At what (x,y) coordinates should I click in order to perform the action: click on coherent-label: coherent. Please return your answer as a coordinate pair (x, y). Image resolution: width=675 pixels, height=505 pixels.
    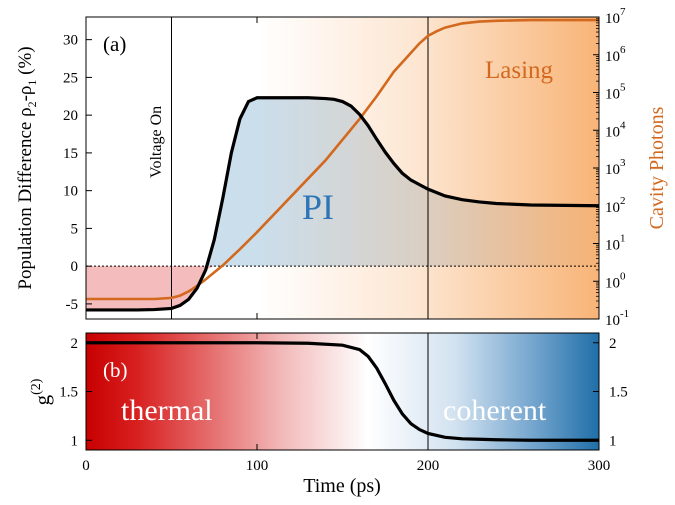
    Looking at the image, I should click on (495, 410).